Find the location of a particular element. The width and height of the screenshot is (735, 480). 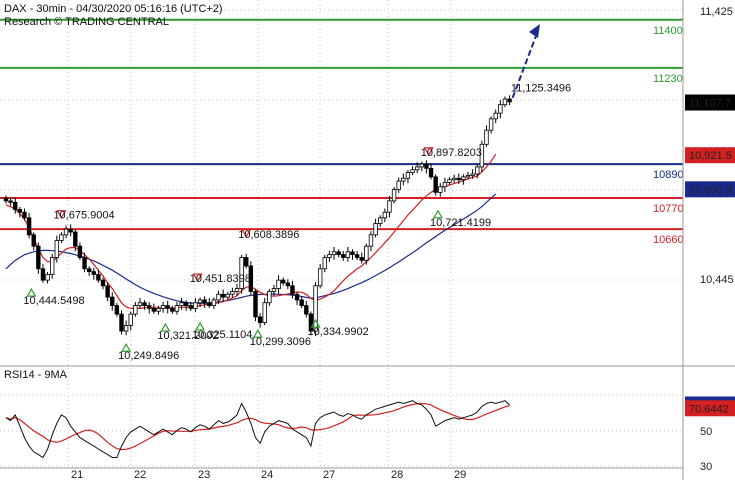

price-annotation: 10,334.9902 is located at coordinates (338, 332).